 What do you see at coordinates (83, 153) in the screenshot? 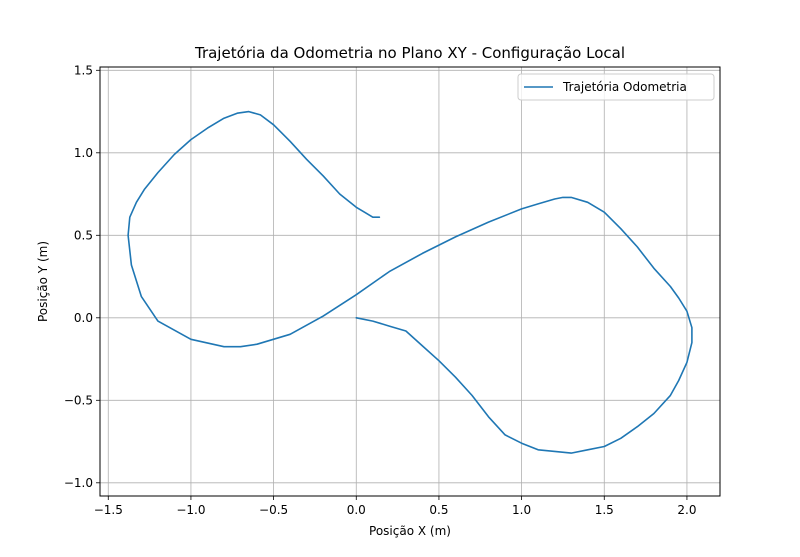
I see `y-tick-label: 1.0` at bounding box center [83, 153].